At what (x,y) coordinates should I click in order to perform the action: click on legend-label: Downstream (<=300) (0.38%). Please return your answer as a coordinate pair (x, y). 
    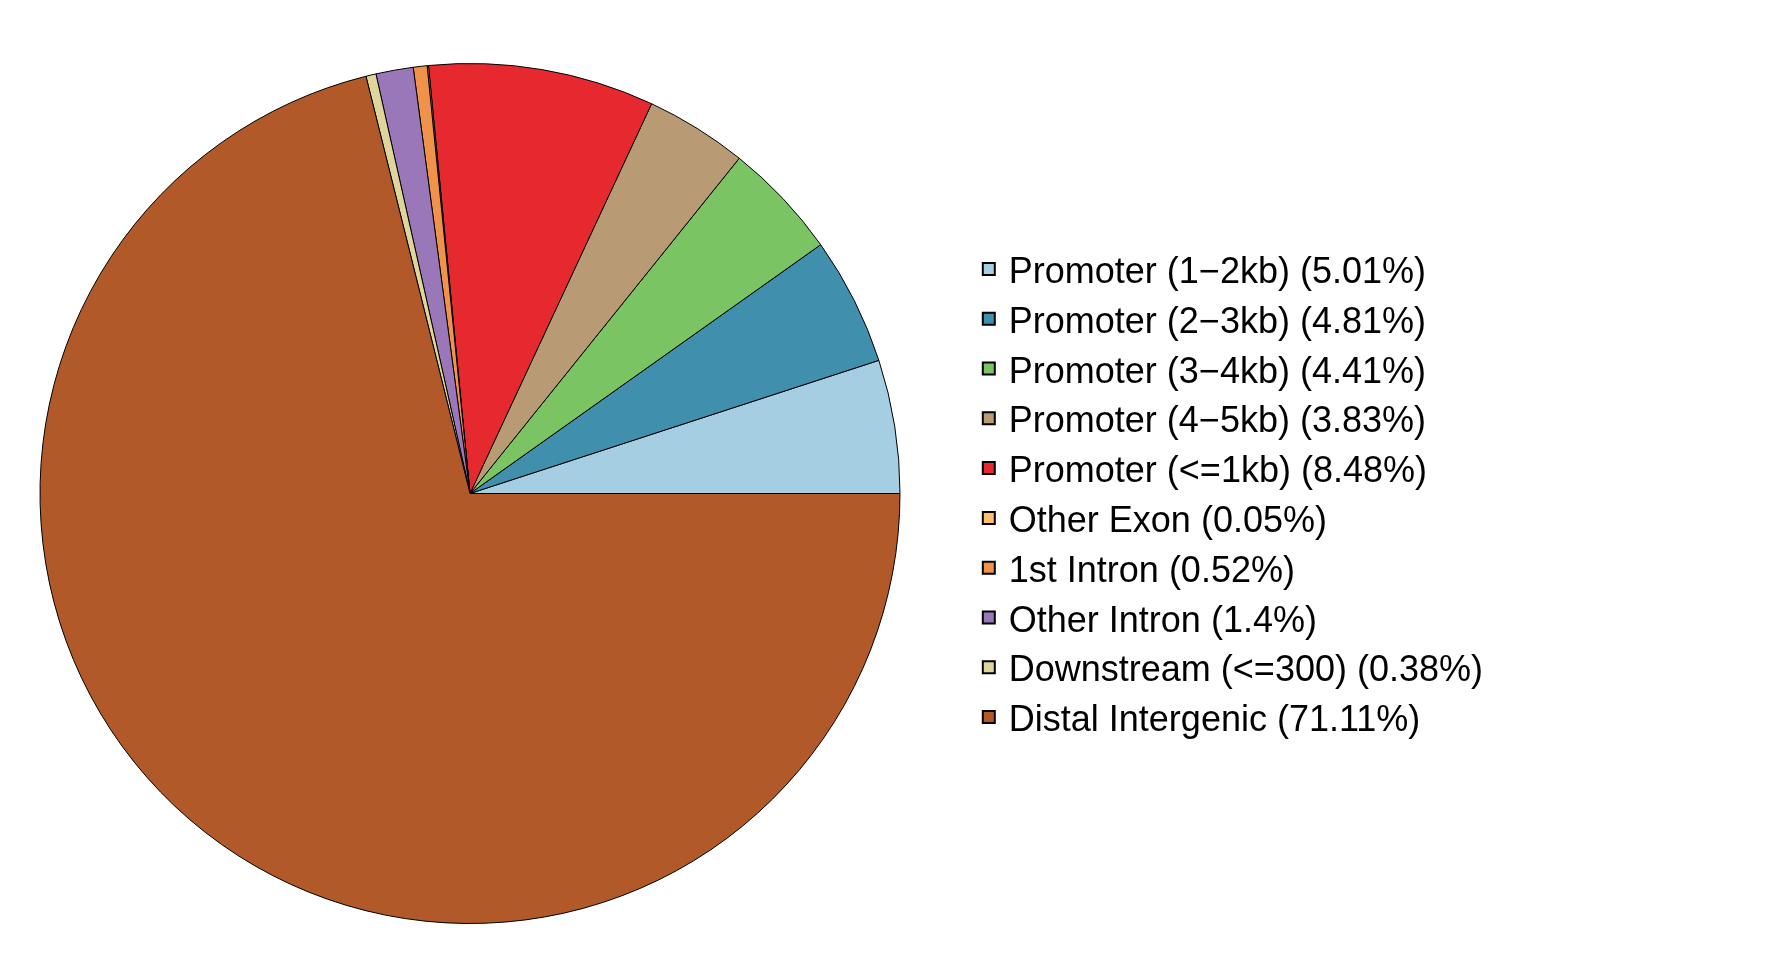
    Looking at the image, I should click on (1246, 669).